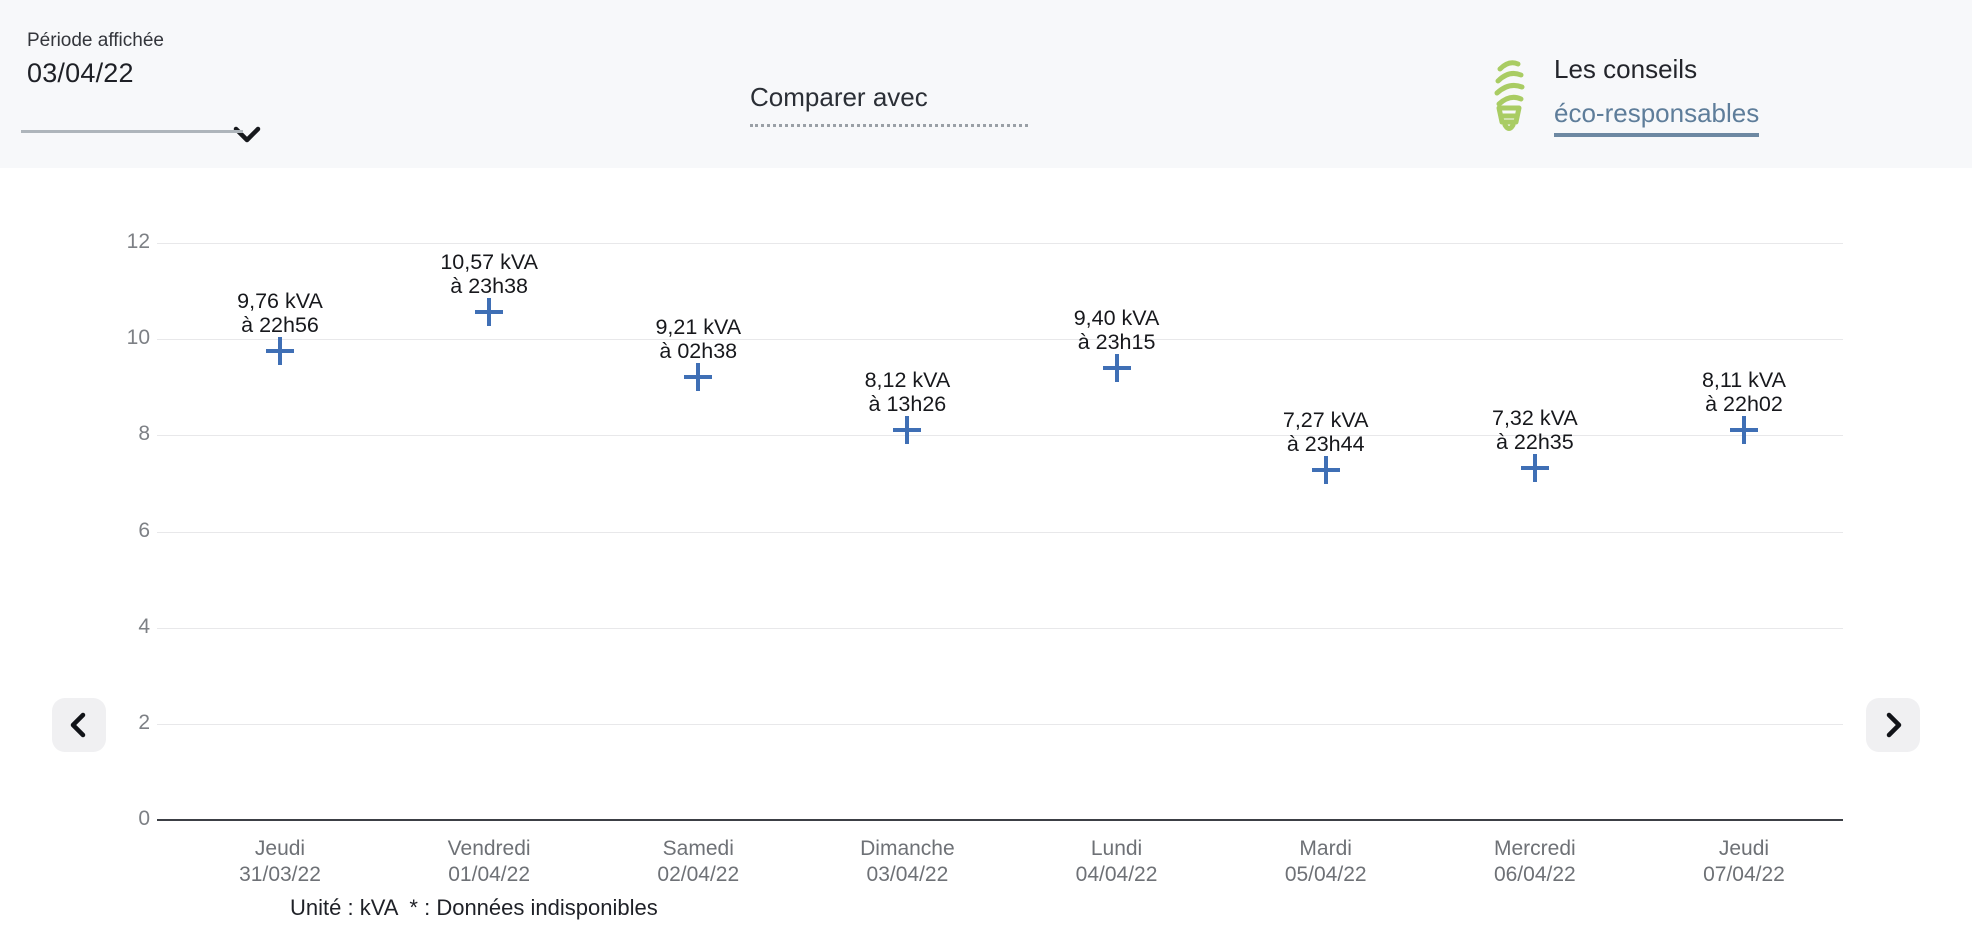 Image resolution: width=1972 pixels, height=944 pixels. Describe the element at coordinates (1534, 861) in the screenshot. I see `x-axis-day-label: Mercredi 06/04/22` at that location.